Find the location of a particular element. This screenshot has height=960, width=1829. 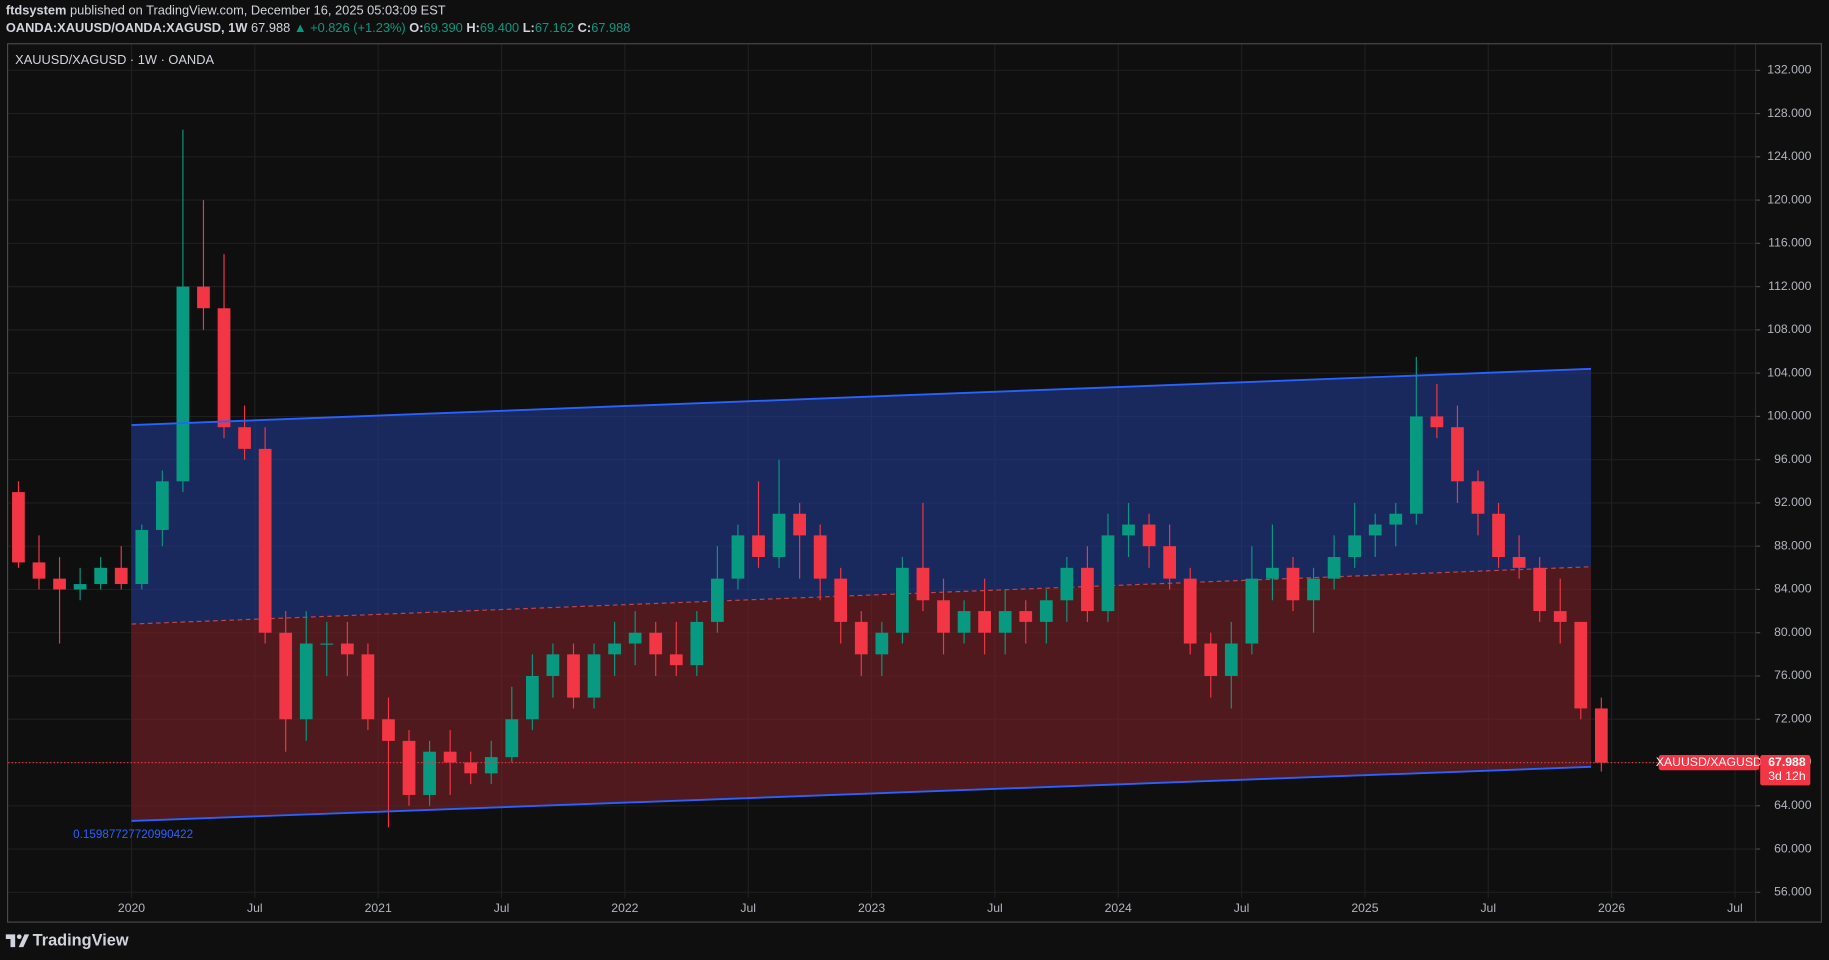

x-tick-label: 2025 is located at coordinates (1364, 908).